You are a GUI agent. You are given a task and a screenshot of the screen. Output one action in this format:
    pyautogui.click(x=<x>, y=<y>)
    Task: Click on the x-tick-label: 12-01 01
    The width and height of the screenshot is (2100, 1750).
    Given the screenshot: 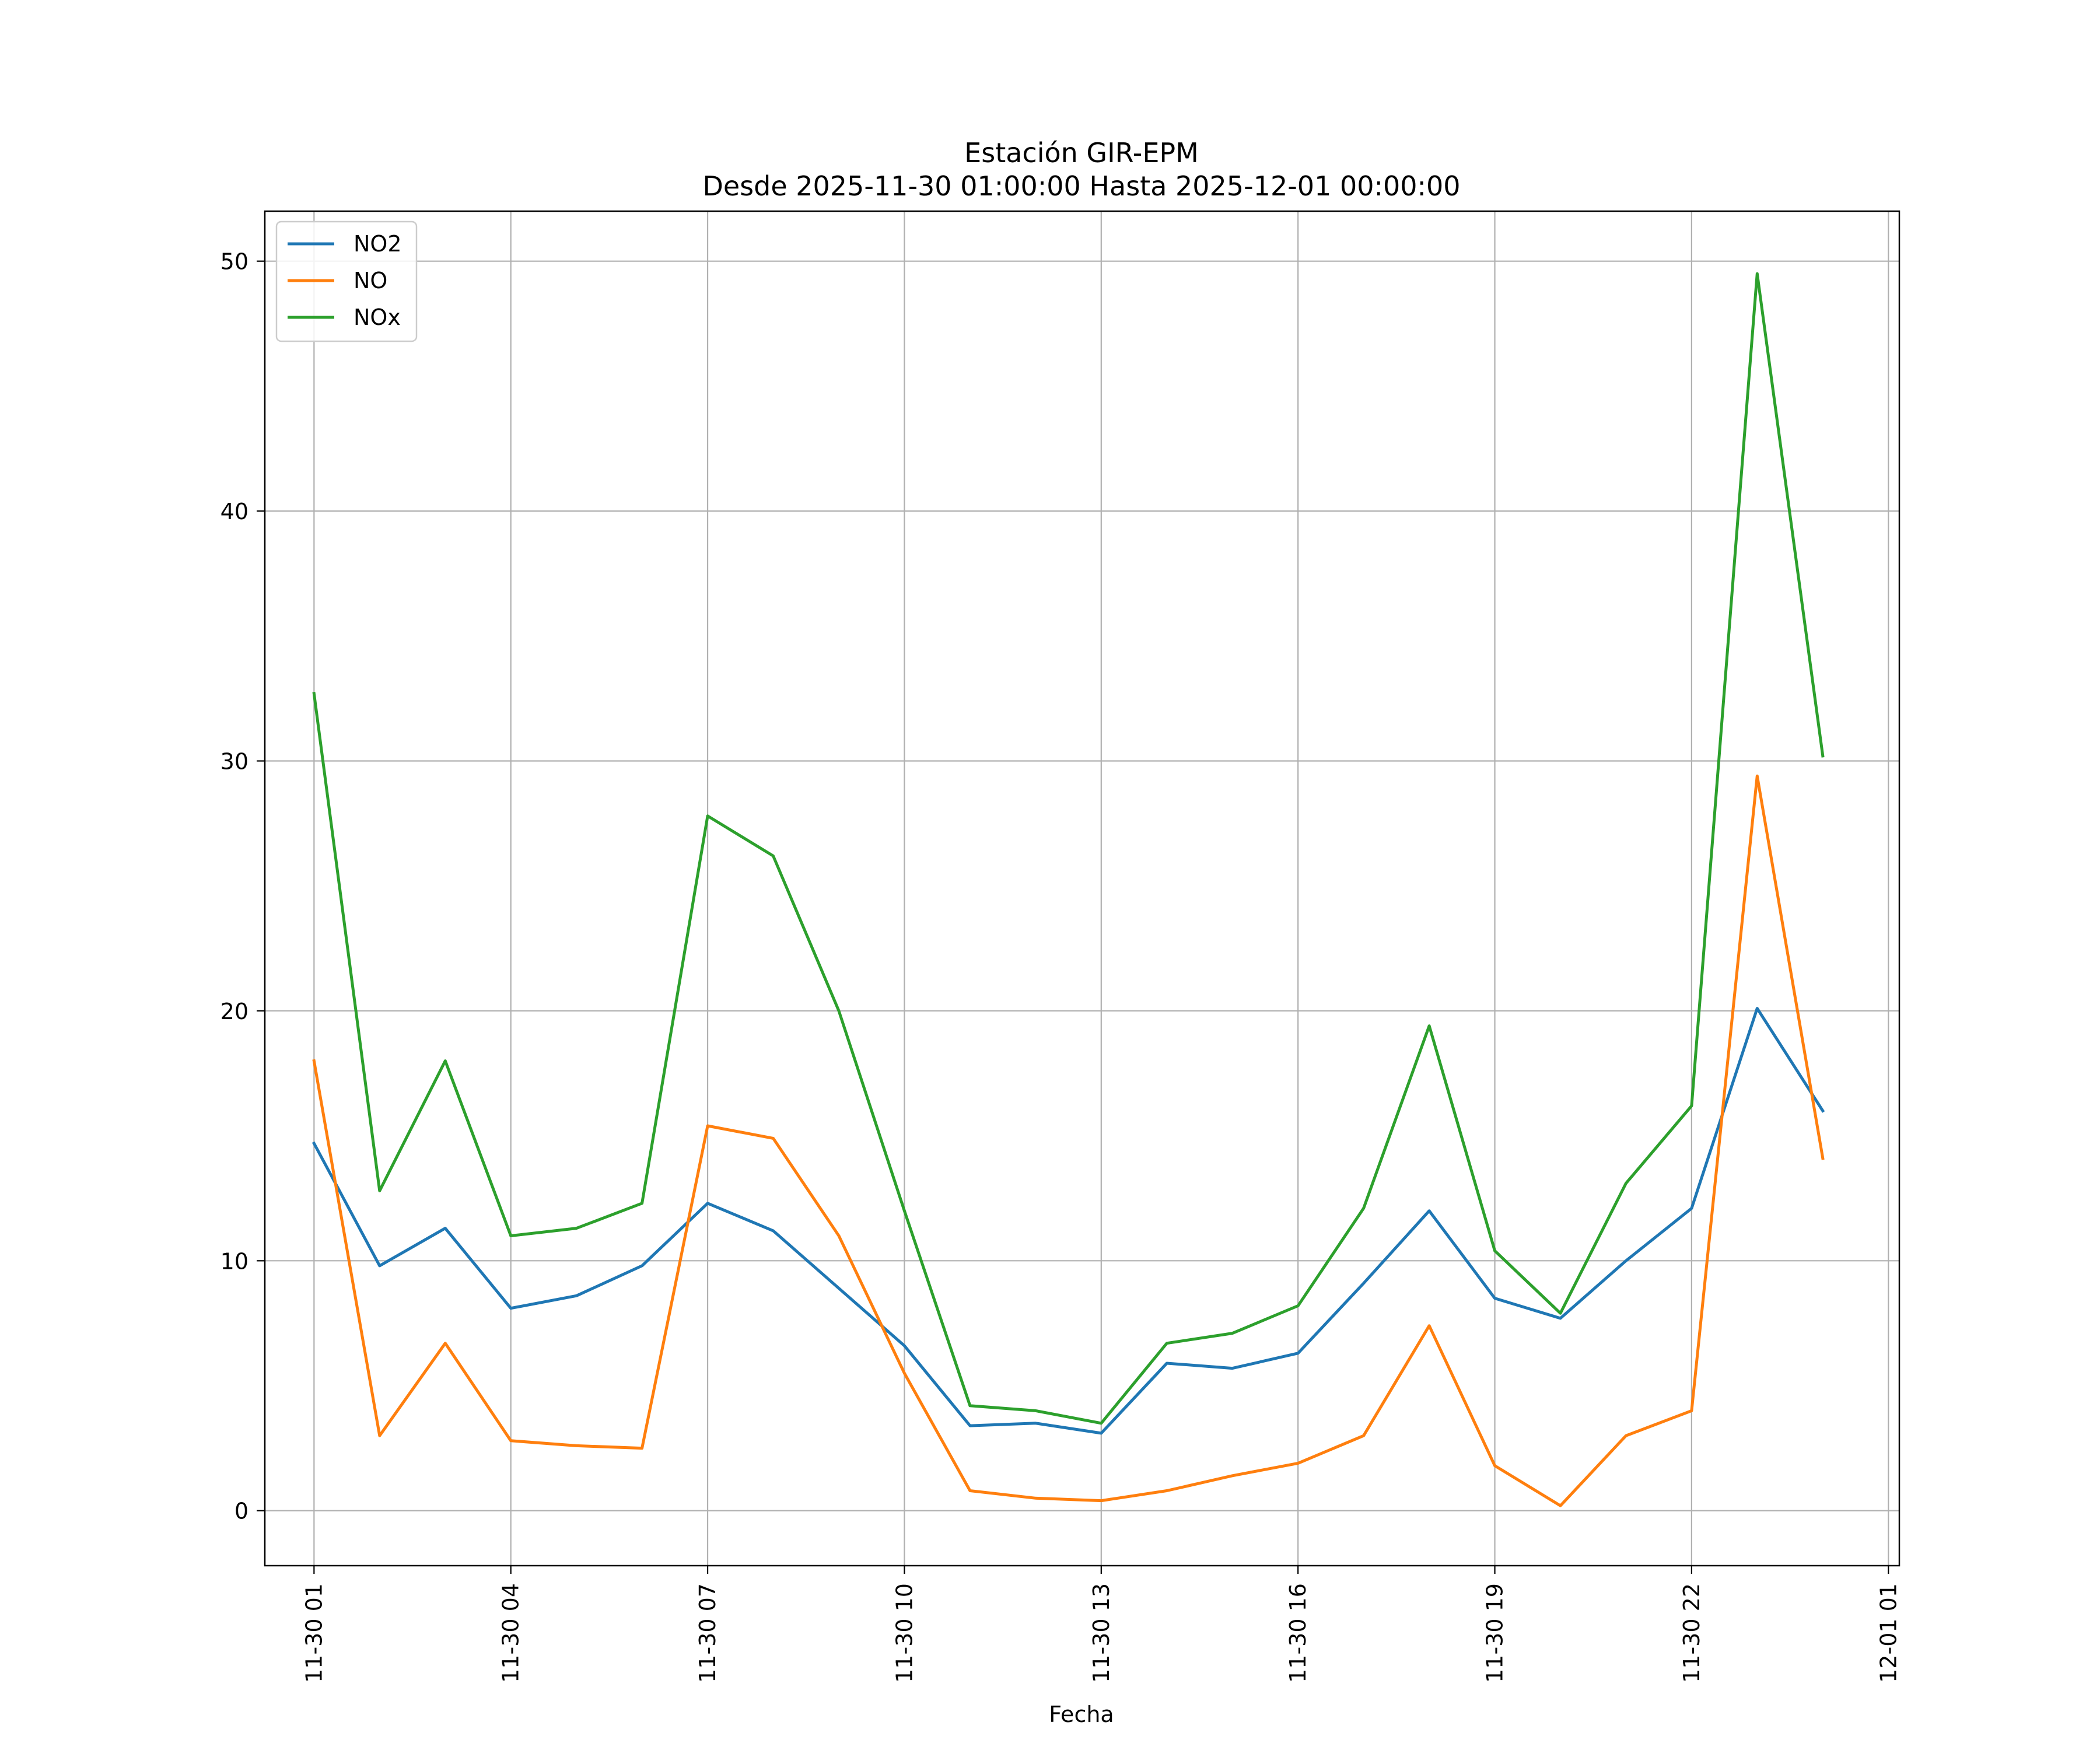 What is the action you would take?
    pyautogui.click(x=1888, y=1633)
    